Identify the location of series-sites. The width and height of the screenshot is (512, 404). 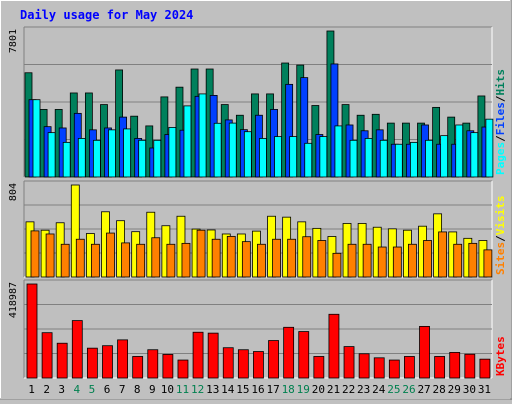
(261, 253).